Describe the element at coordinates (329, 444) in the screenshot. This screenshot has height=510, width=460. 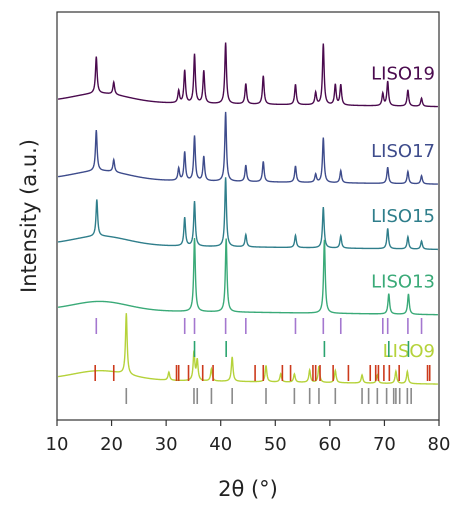
I see `x-tick-label-5: 60` at that location.